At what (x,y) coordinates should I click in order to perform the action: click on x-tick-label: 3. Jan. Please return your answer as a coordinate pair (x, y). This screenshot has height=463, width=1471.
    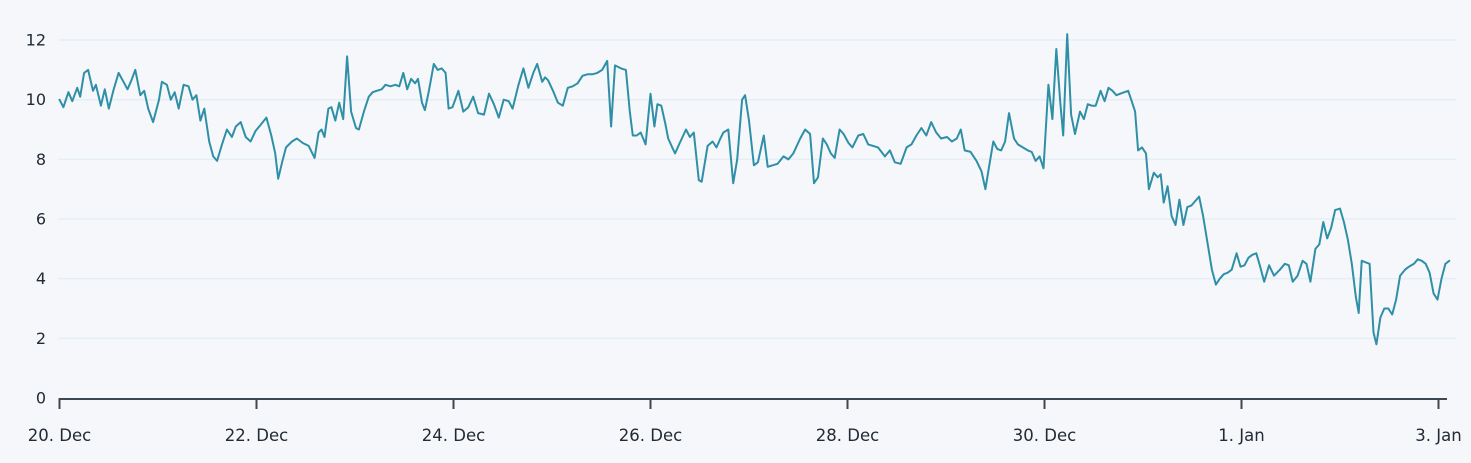
    Looking at the image, I should click on (1438, 435).